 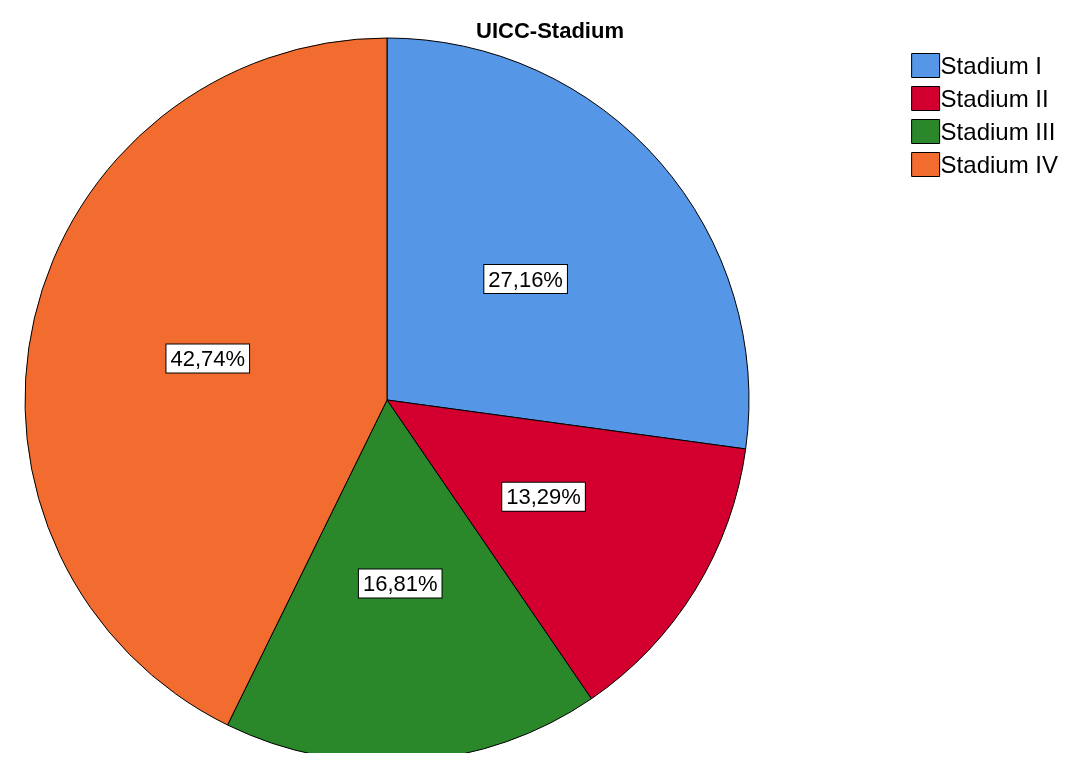 I want to click on data-label: 27,16%, so click(x=525, y=279).